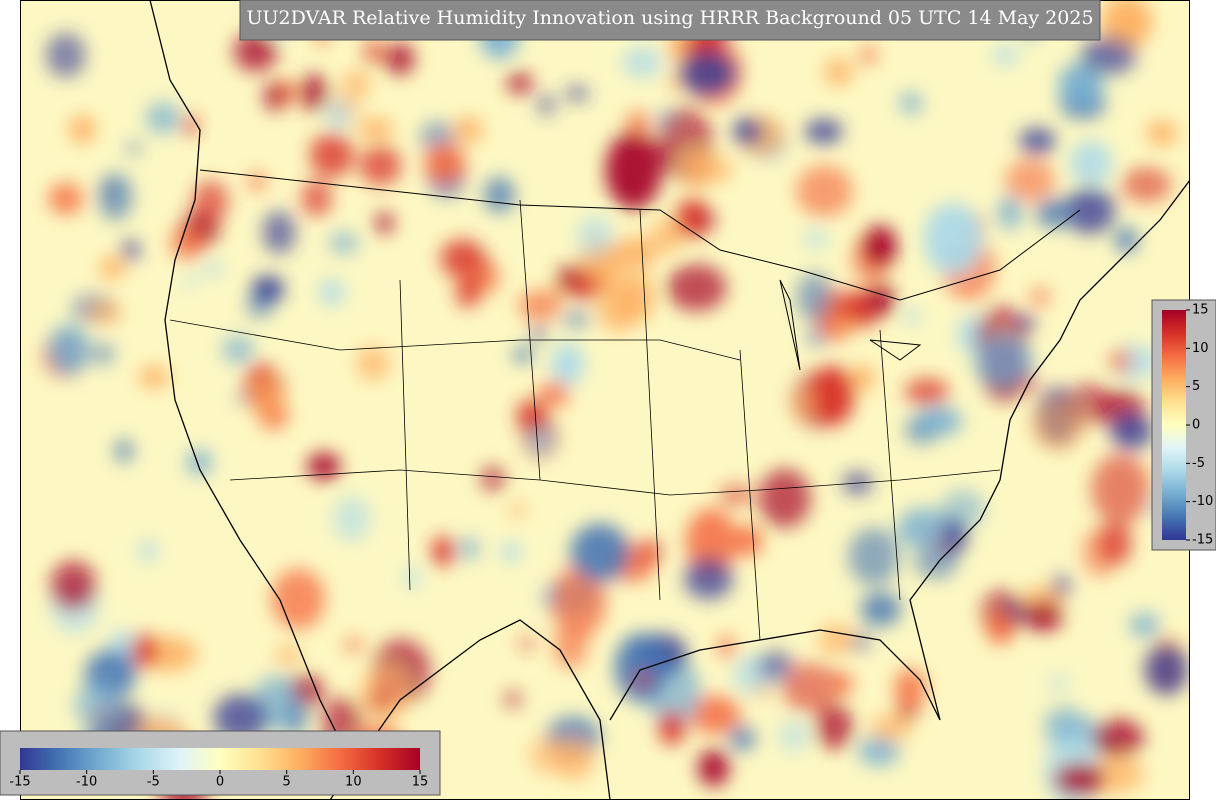 The height and width of the screenshot is (800, 1216). Describe the element at coordinates (670, 20) in the screenshot. I see `title-box` at that location.